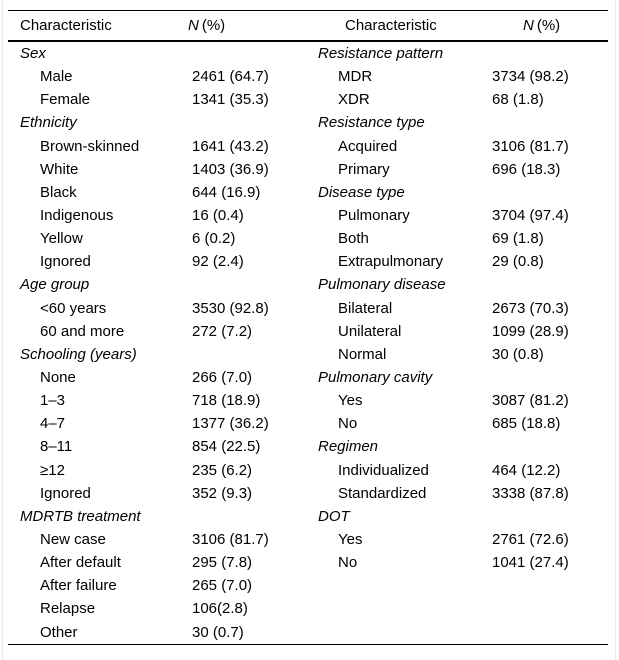  Describe the element at coordinates (33, 53) in the screenshot. I see `section-label: Sex` at that location.